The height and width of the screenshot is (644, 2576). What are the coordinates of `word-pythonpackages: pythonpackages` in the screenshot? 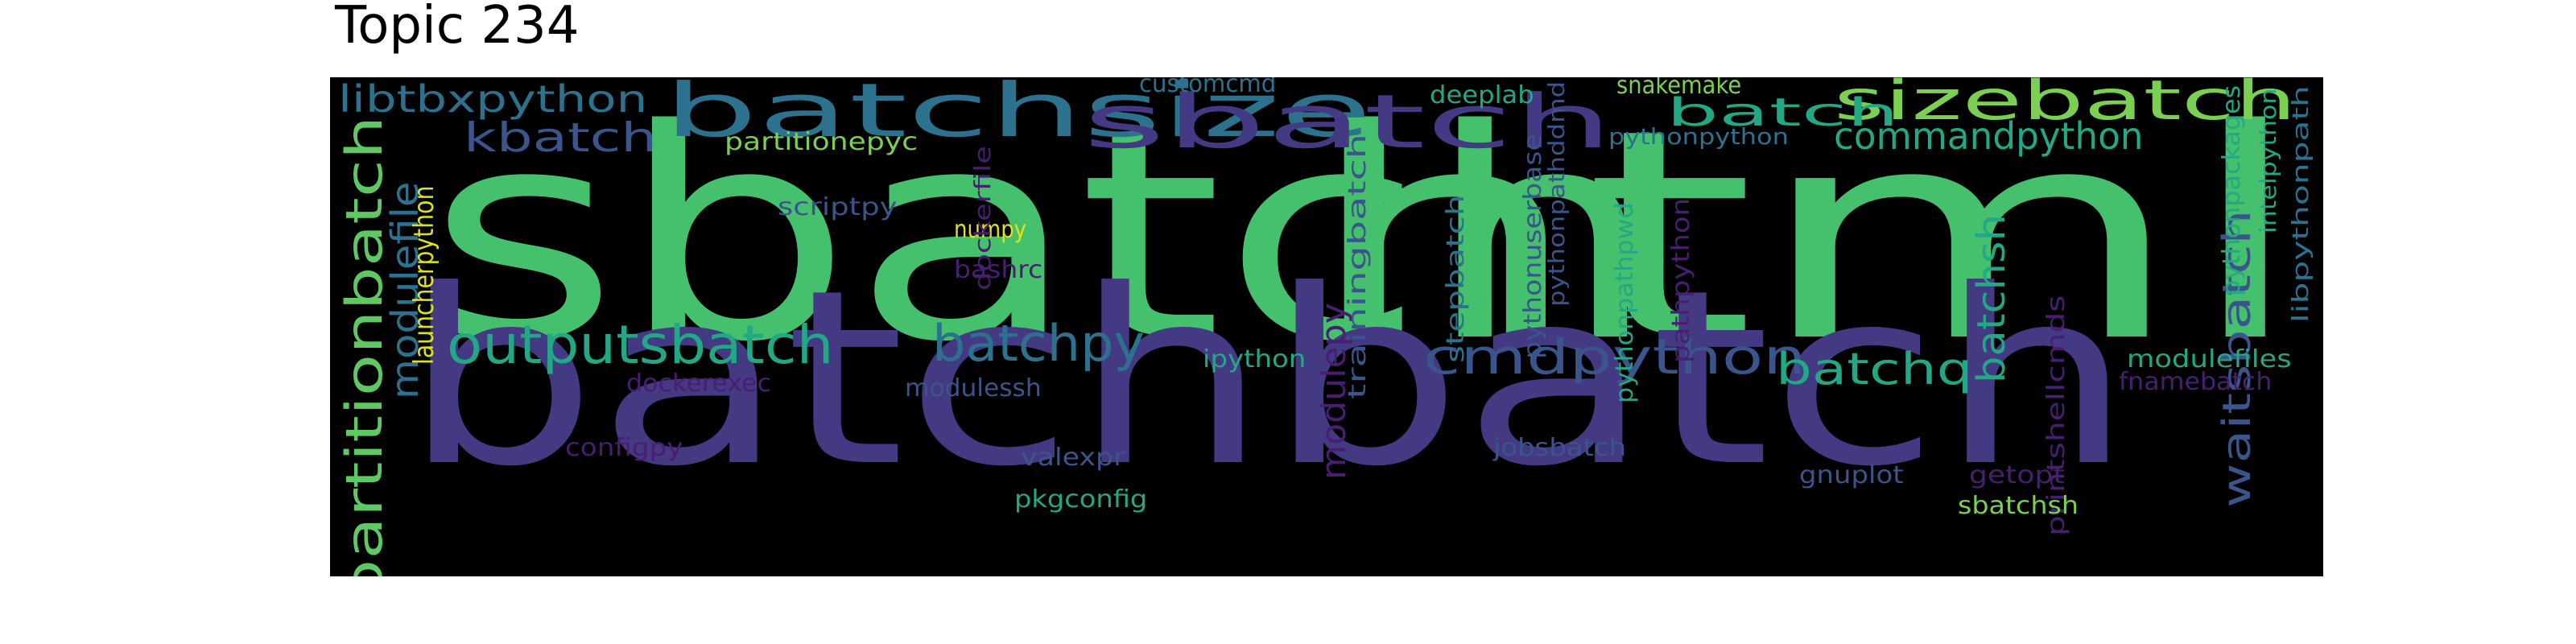 It's located at (2232, 191).